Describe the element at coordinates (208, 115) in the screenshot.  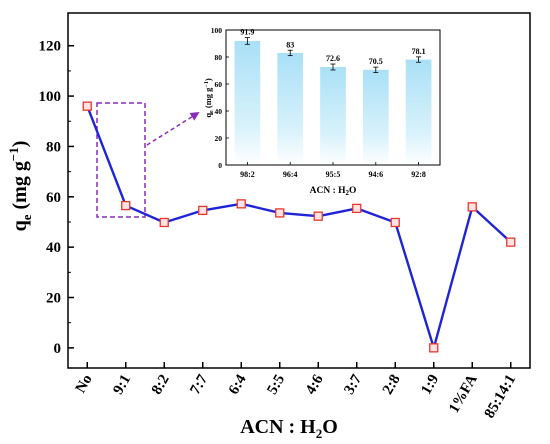
I see `inset-y-title-main: q` at that location.